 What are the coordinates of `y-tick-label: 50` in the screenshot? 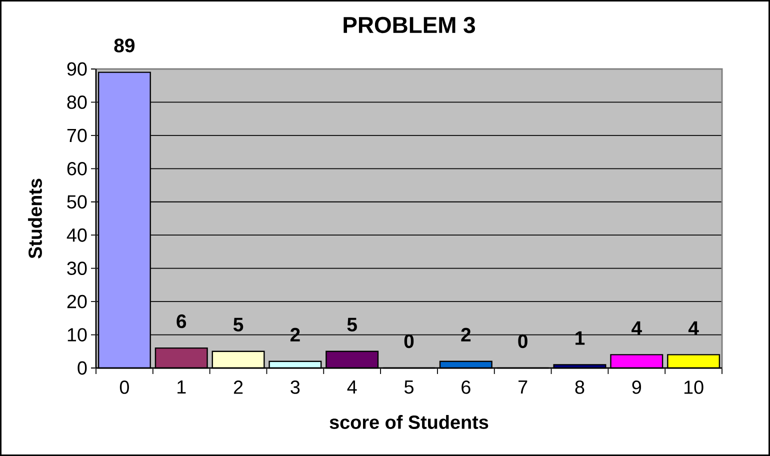 It's located at (77, 202).